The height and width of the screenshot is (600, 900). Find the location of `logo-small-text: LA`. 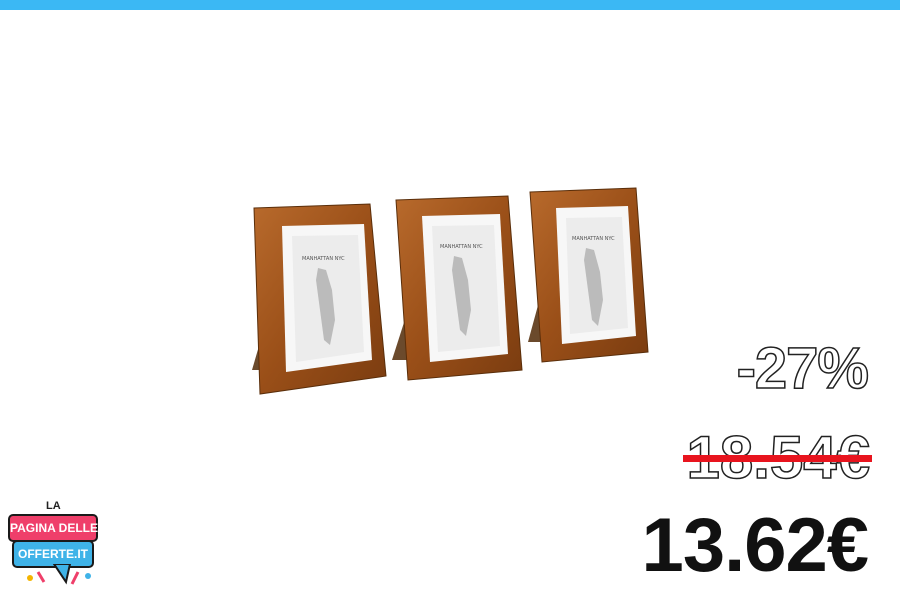

logo-small-text: LA is located at coordinates (53, 506).